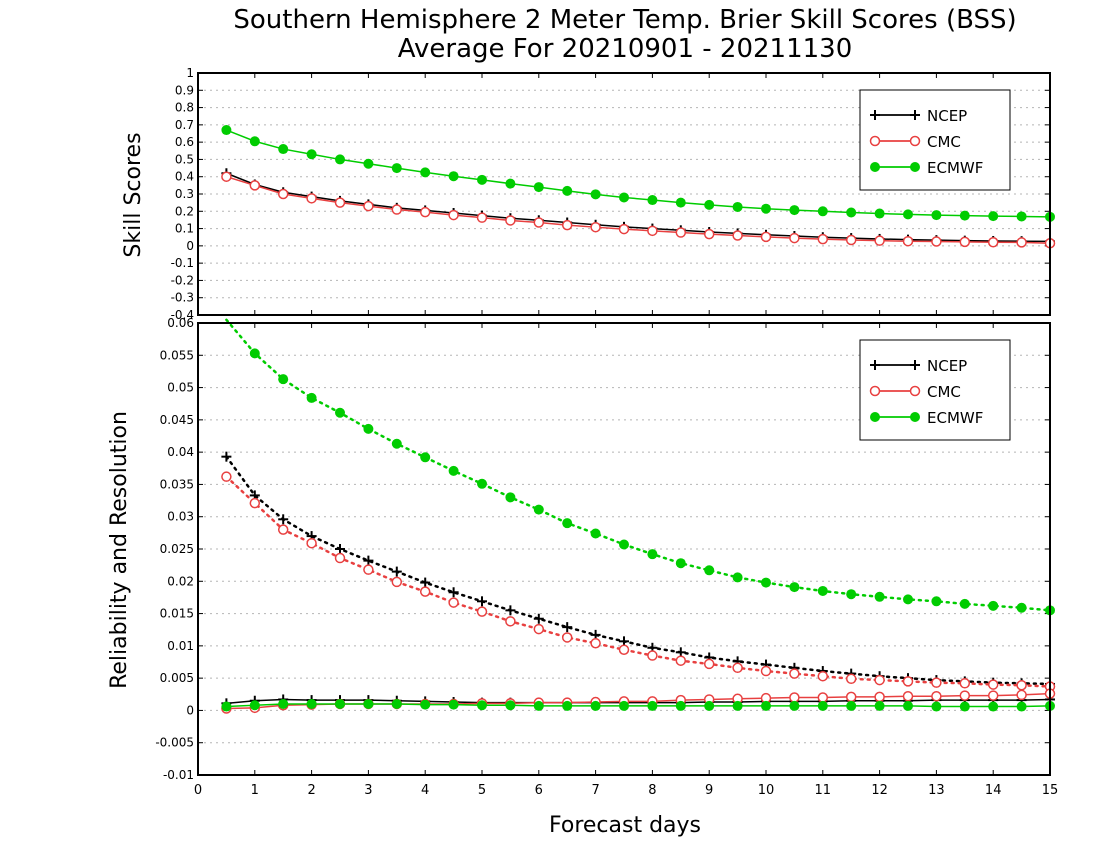 This screenshot has width=1100, height=850. Describe the element at coordinates (425, 790) in the screenshot. I see `x-tick-label: 4` at that location.